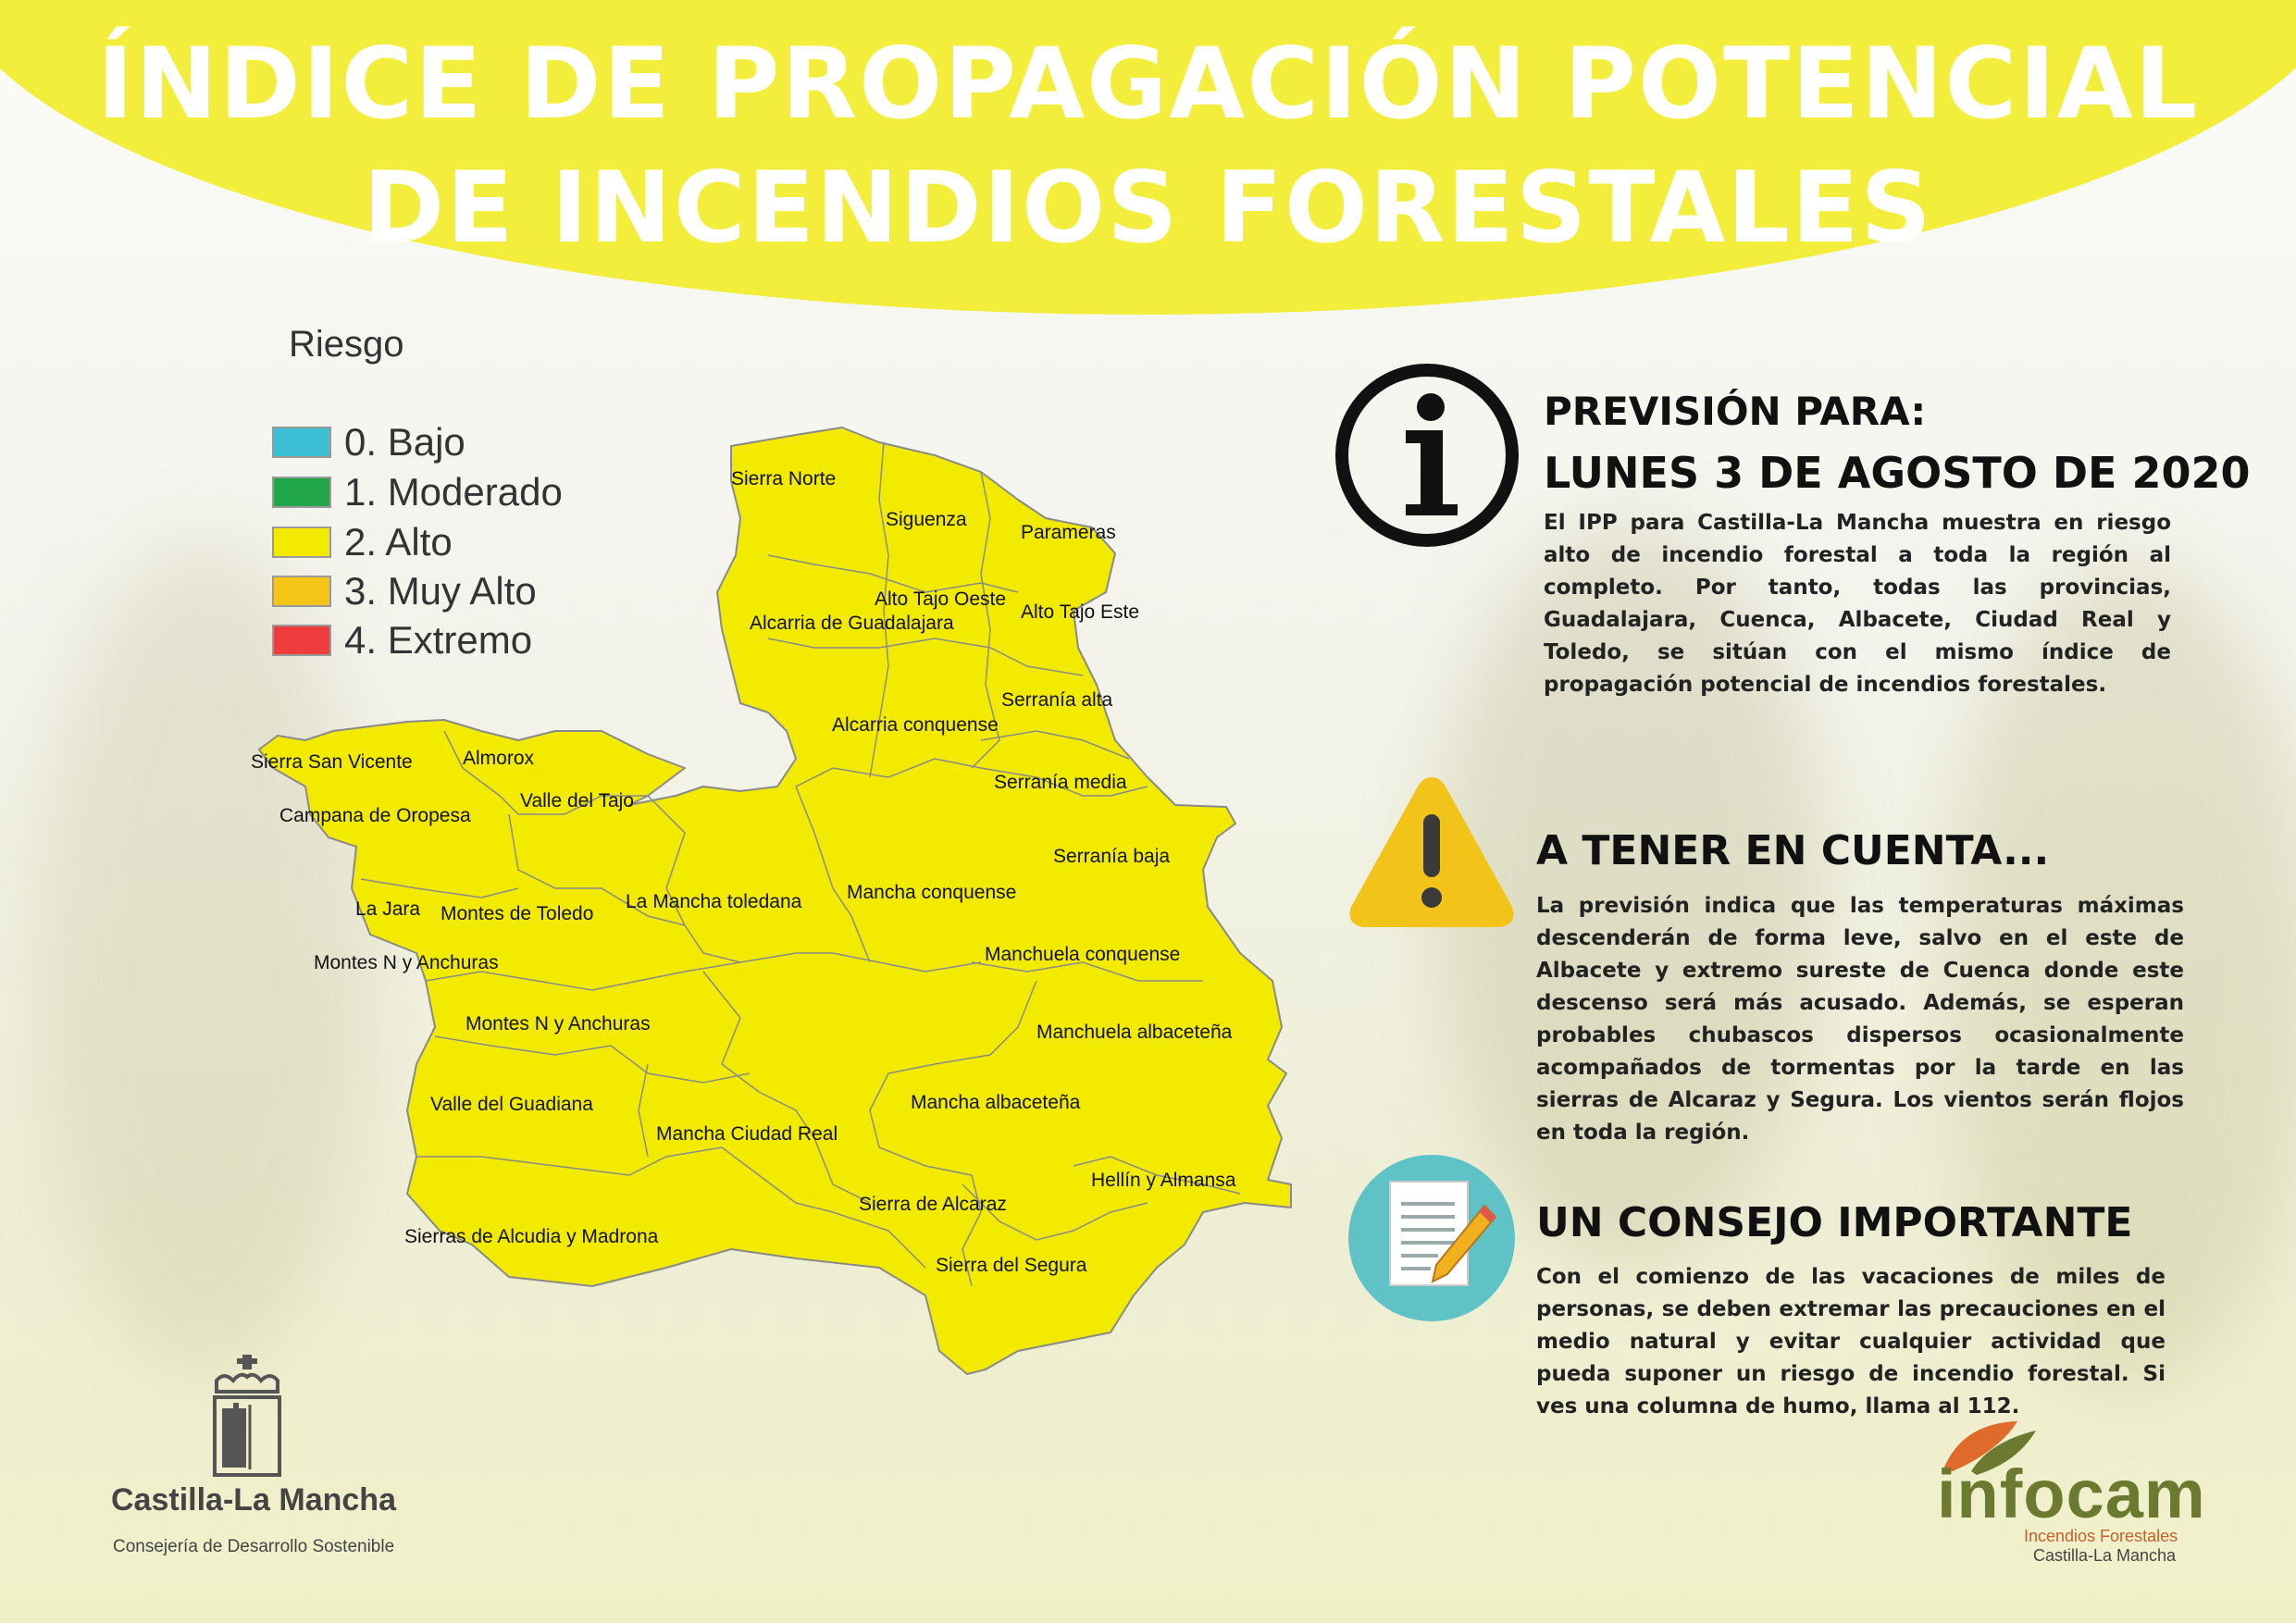 This screenshot has height=1623, width=2296. What do you see at coordinates (1990, 1448) in the screenshot?
I see `infocam-leaf-icon` at bounding box center [1990, 1448].